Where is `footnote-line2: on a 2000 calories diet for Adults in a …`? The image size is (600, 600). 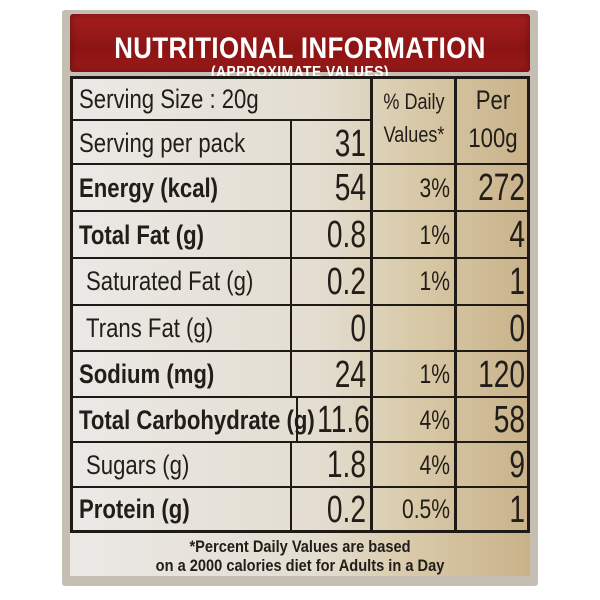 footnote-line2: on a 2000 calories diet for Adults in a … is located at coordinates (300, 565).